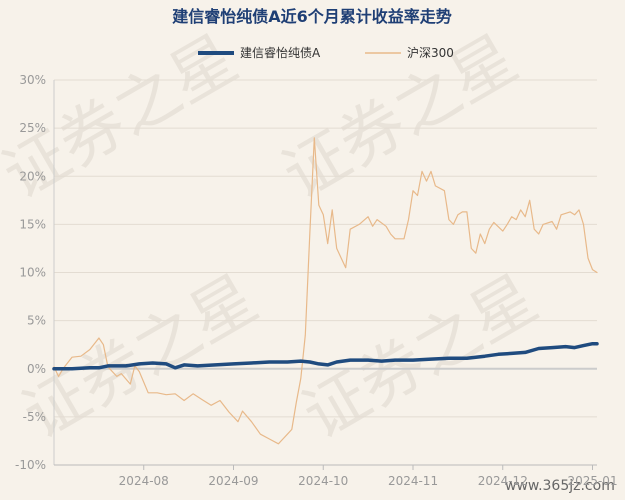 This screenshot has height=500, width=625. Describe the element at coordinates (32, 80) in the screenshot. I see `y-tick-label: 30%` at that location.